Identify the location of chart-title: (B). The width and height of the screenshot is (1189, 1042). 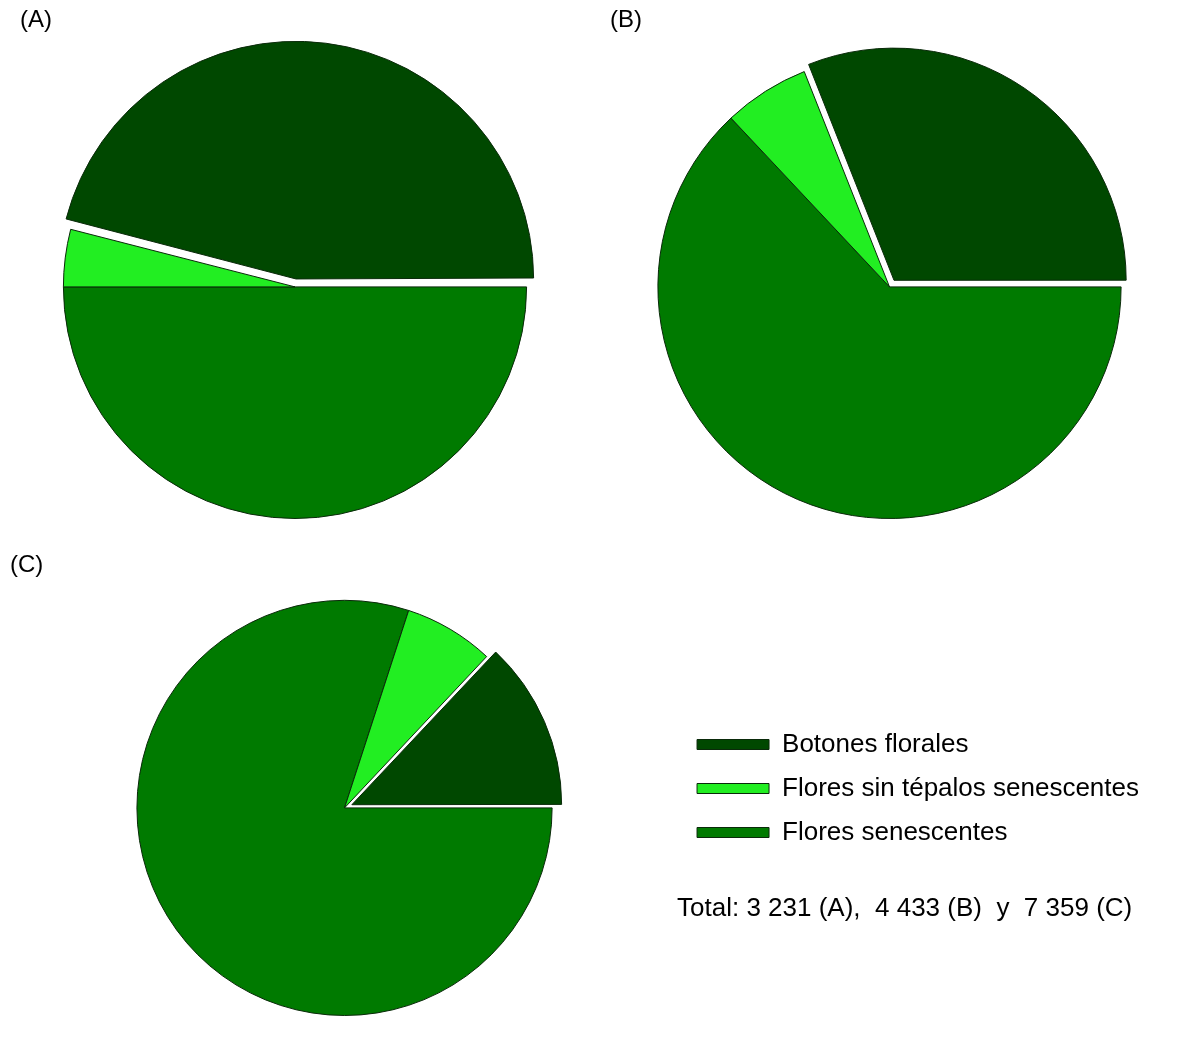
(626, 19).